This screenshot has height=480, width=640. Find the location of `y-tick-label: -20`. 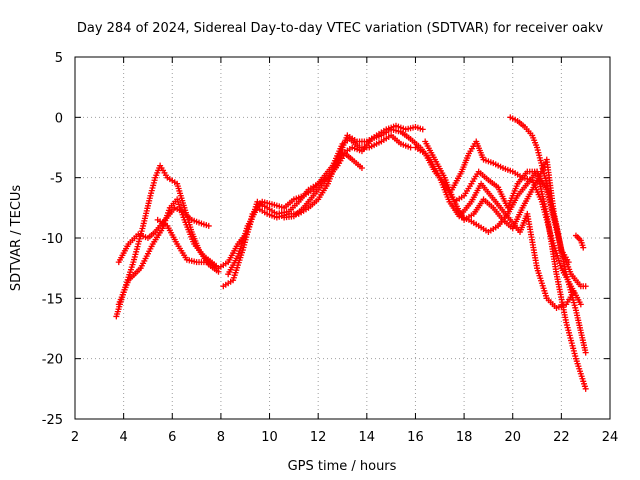

y-tick-label: -20 is located at coordinates (52, 360).